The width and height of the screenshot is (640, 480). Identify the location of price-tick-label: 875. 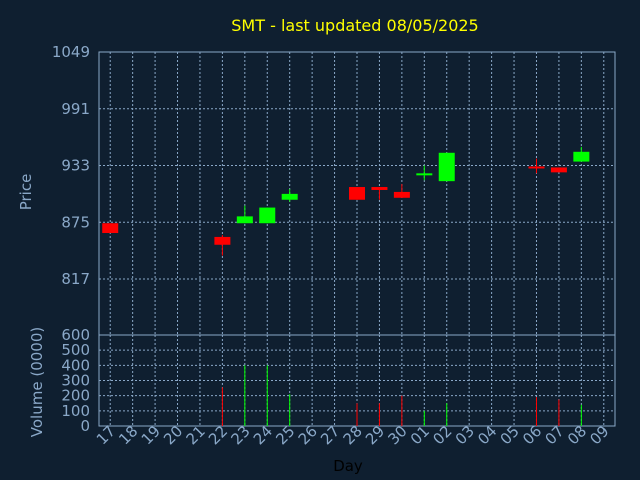
(75, 222).